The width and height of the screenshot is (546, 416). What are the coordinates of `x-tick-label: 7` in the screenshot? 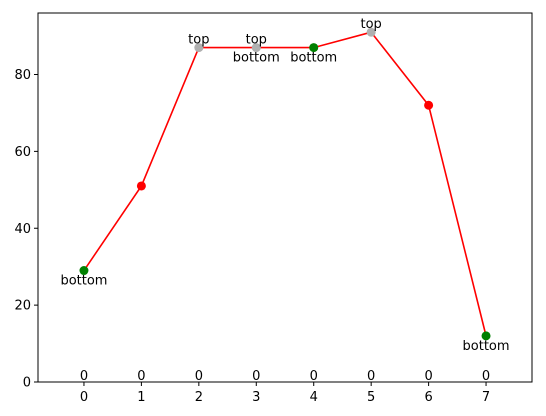 It's located at (486, 397).